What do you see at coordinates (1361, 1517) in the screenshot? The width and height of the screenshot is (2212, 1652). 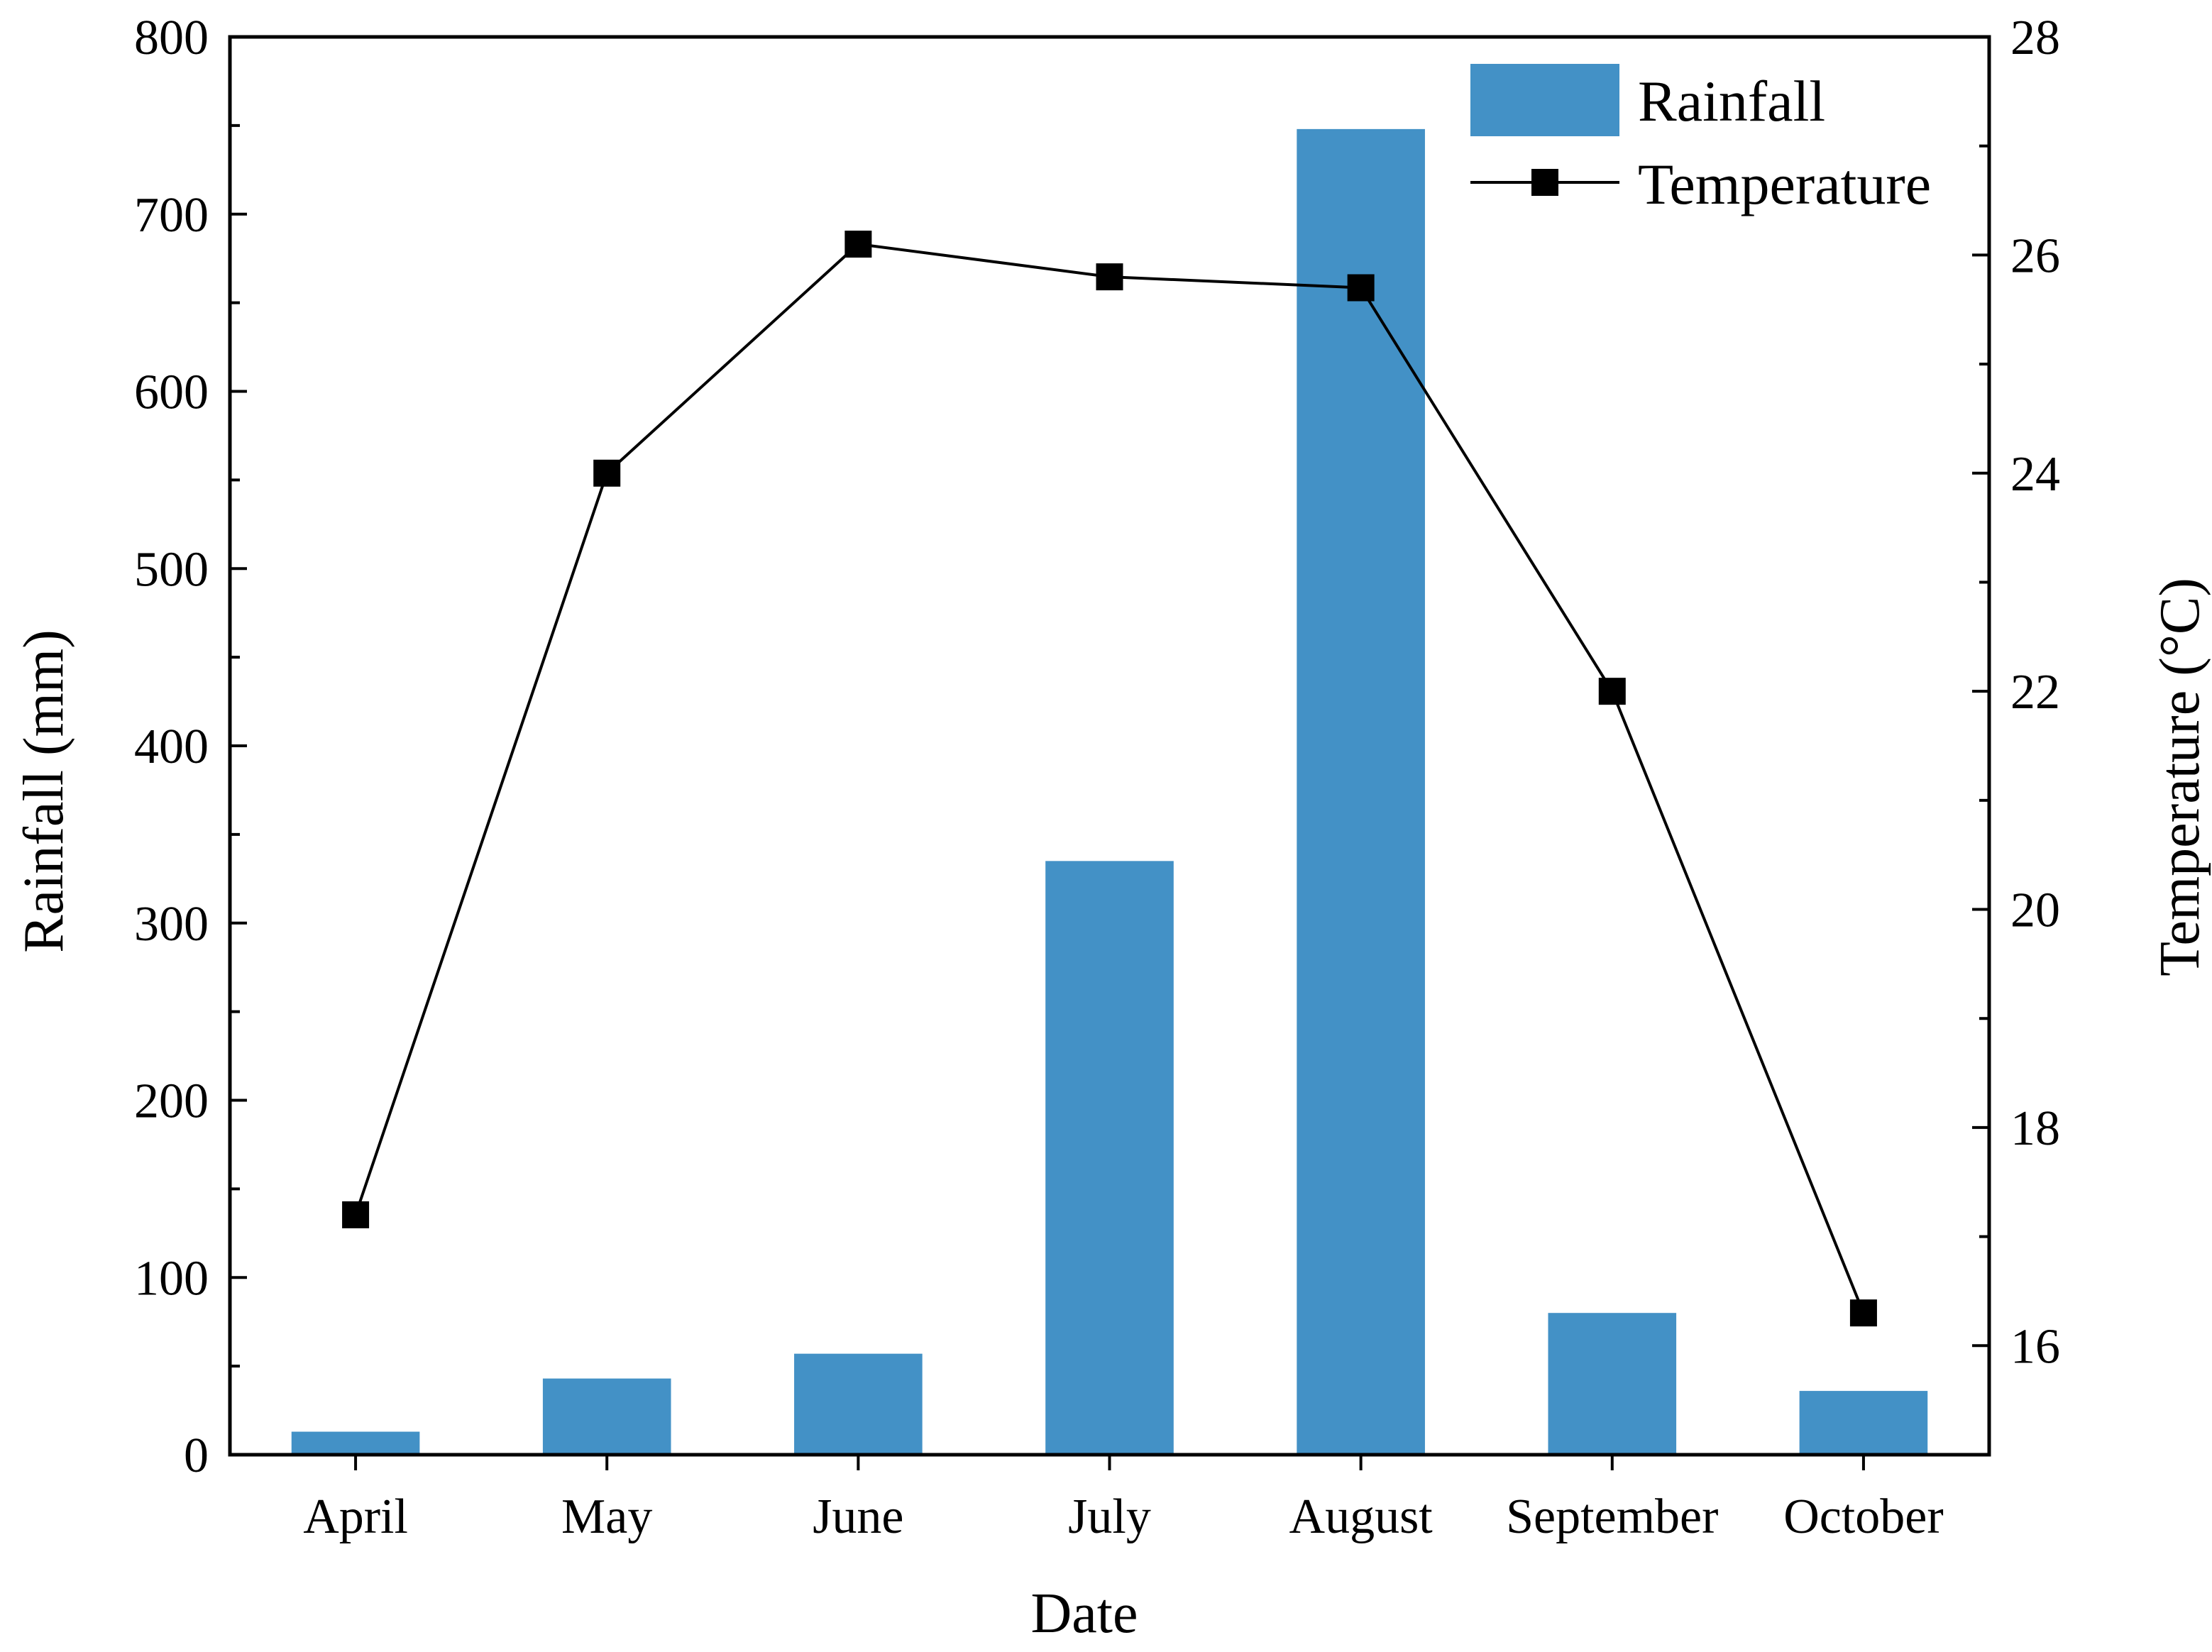 I see `x-tick-label-august: August` at bounding box center [1361, 1517].